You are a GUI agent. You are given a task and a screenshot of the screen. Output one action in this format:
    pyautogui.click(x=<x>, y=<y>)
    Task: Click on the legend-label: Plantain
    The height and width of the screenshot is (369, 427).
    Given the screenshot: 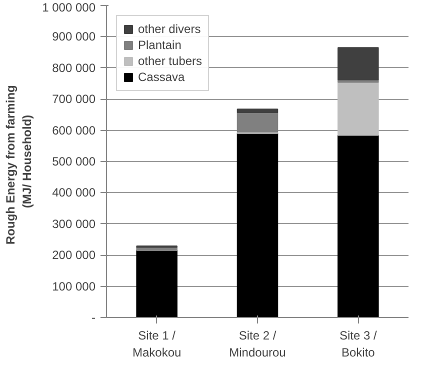 What is the action you would take?
    pyautogui.click(x=160, y=45)
    